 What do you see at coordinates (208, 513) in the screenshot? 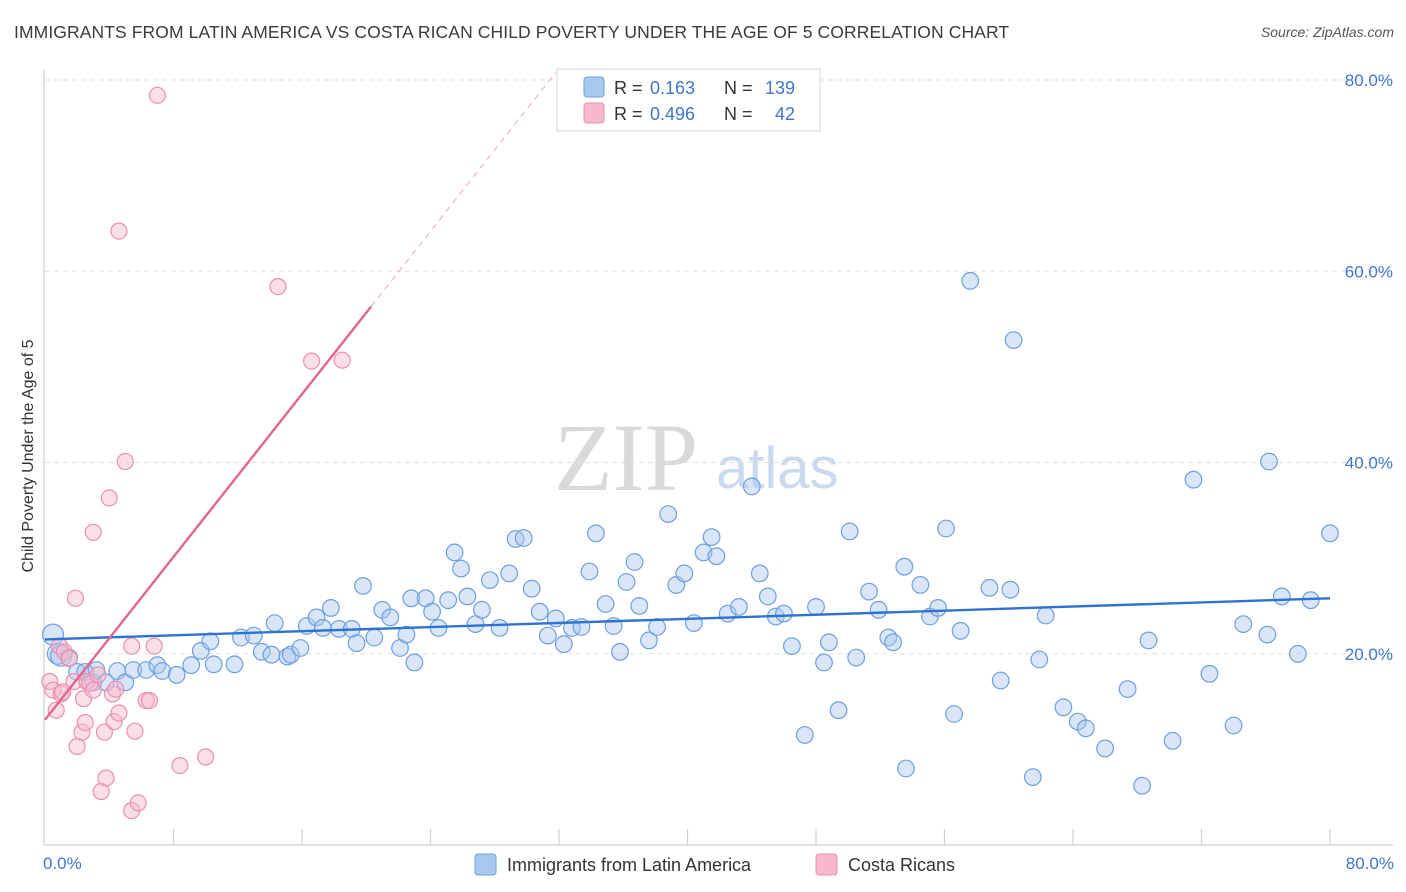
I see `trend-line-costa-ricans` at bounding box center [208, 513].